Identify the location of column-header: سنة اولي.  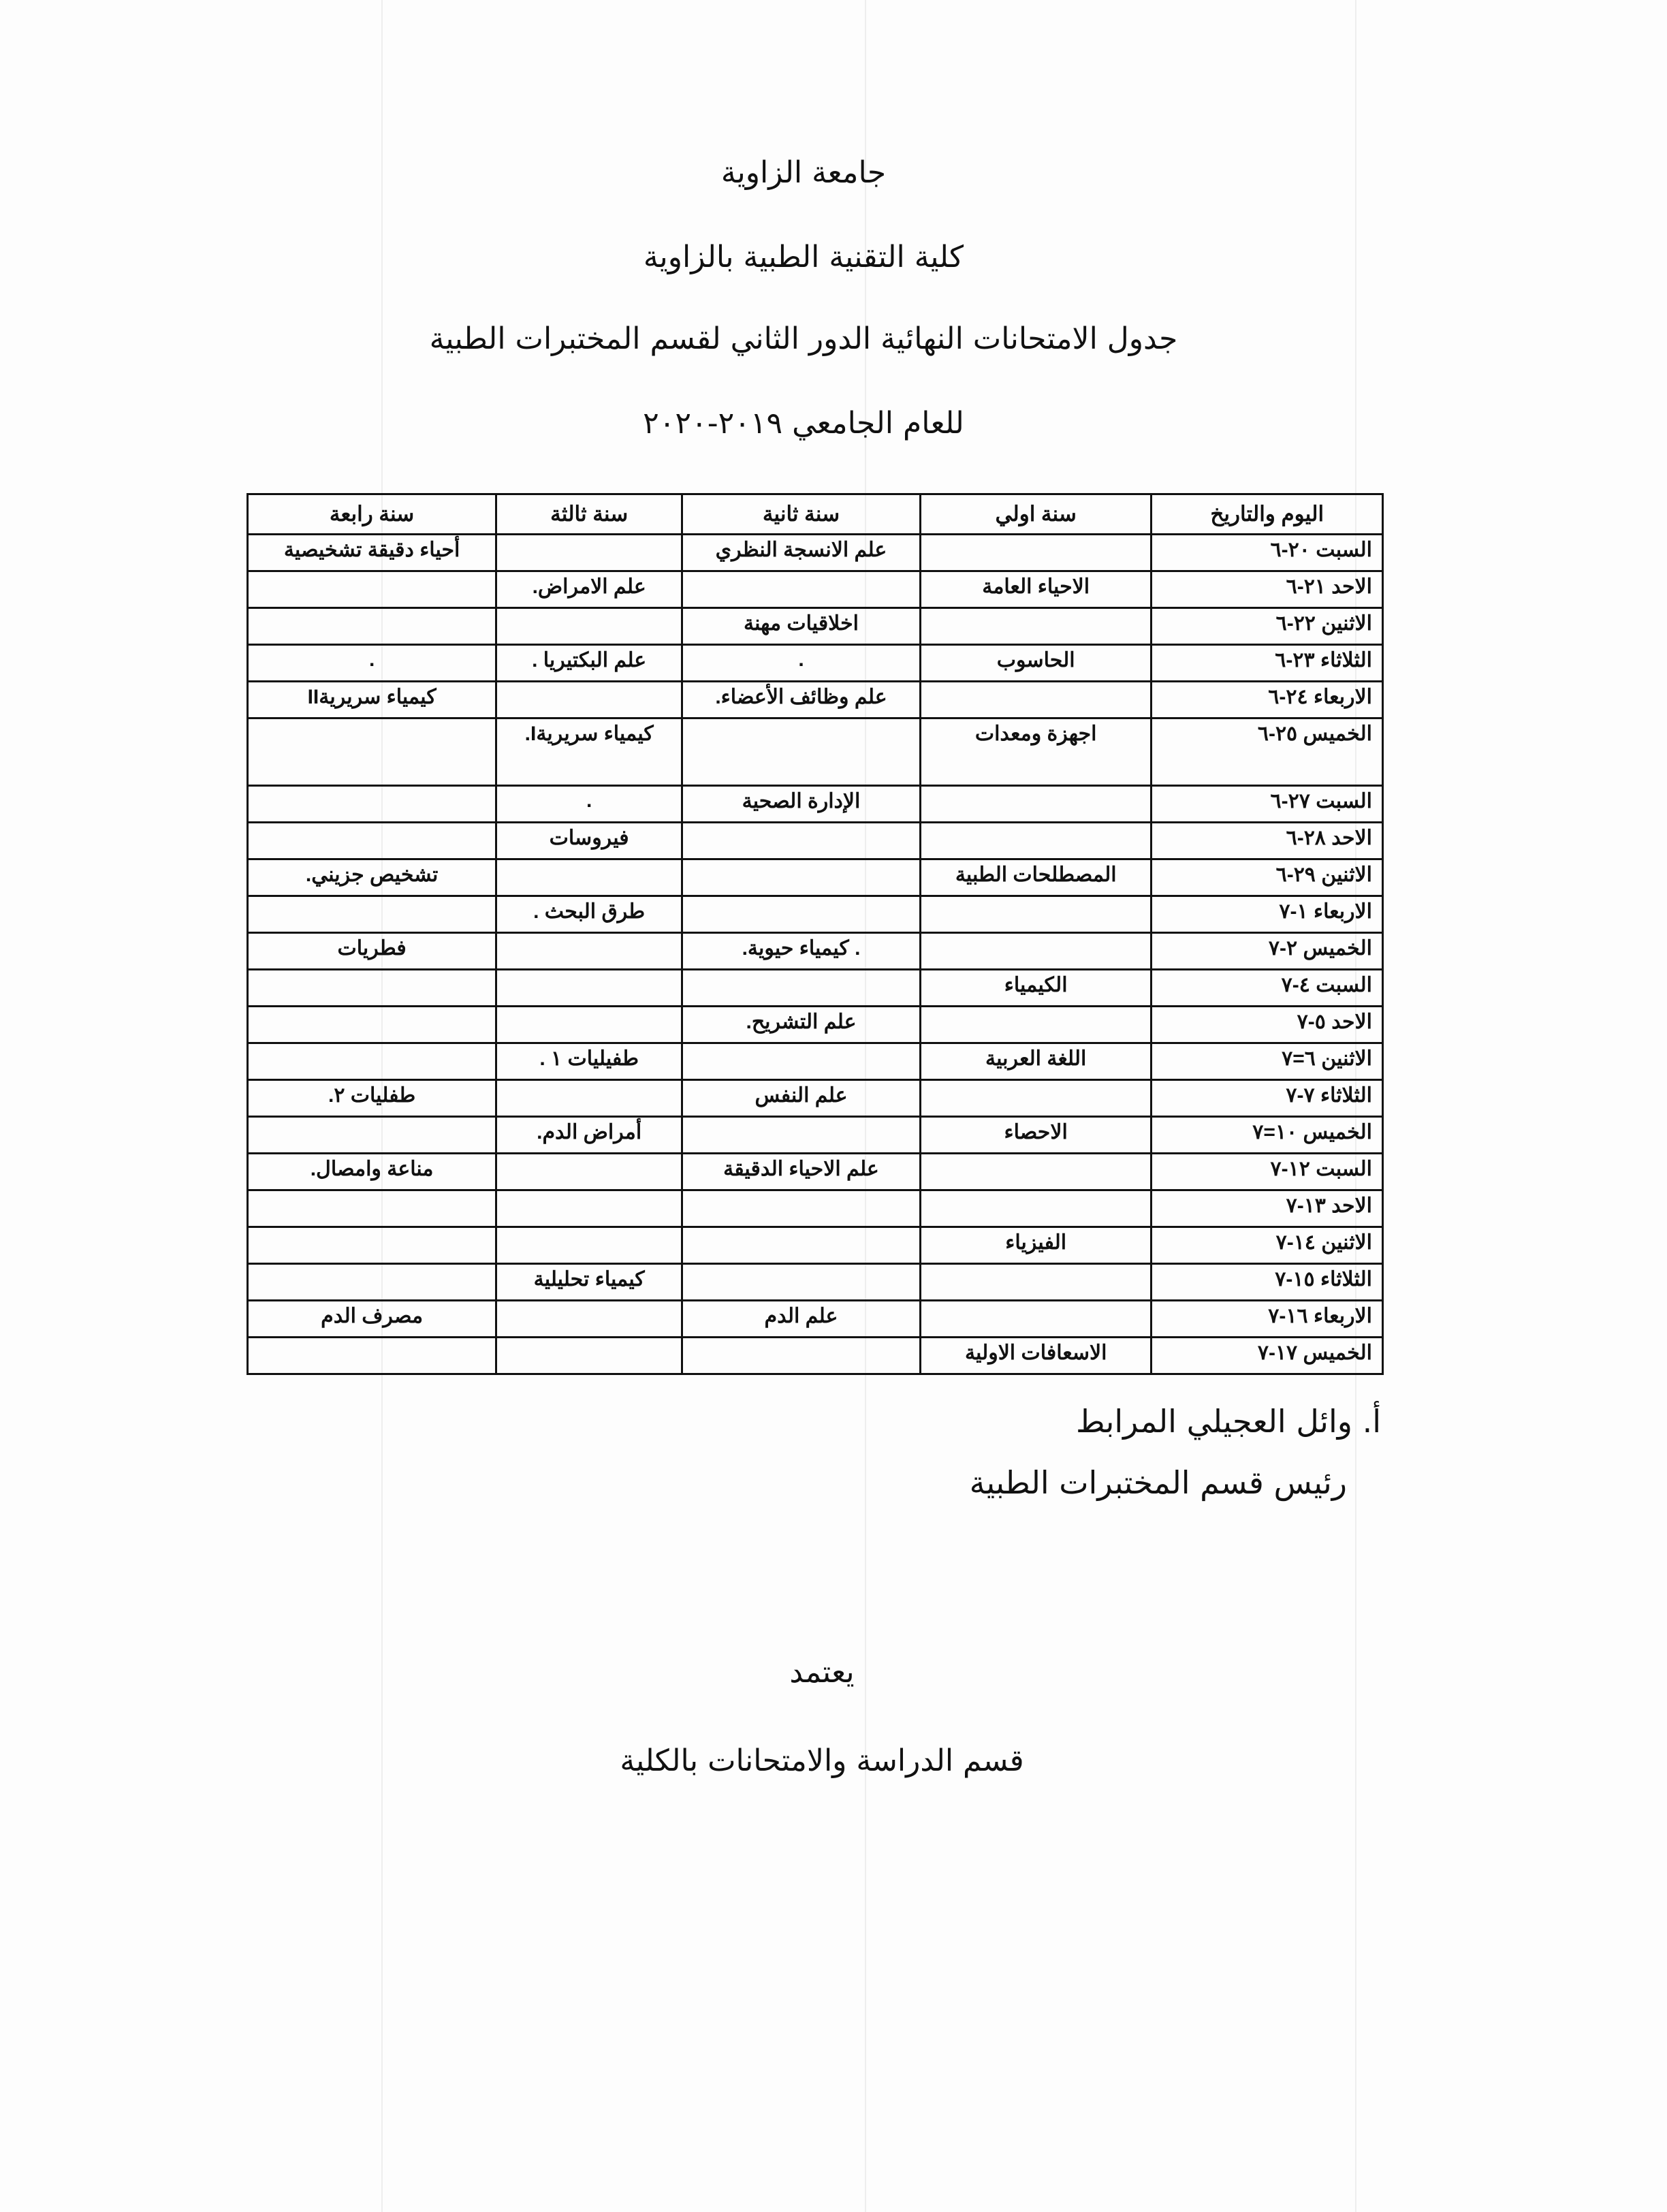
(1036, 514).